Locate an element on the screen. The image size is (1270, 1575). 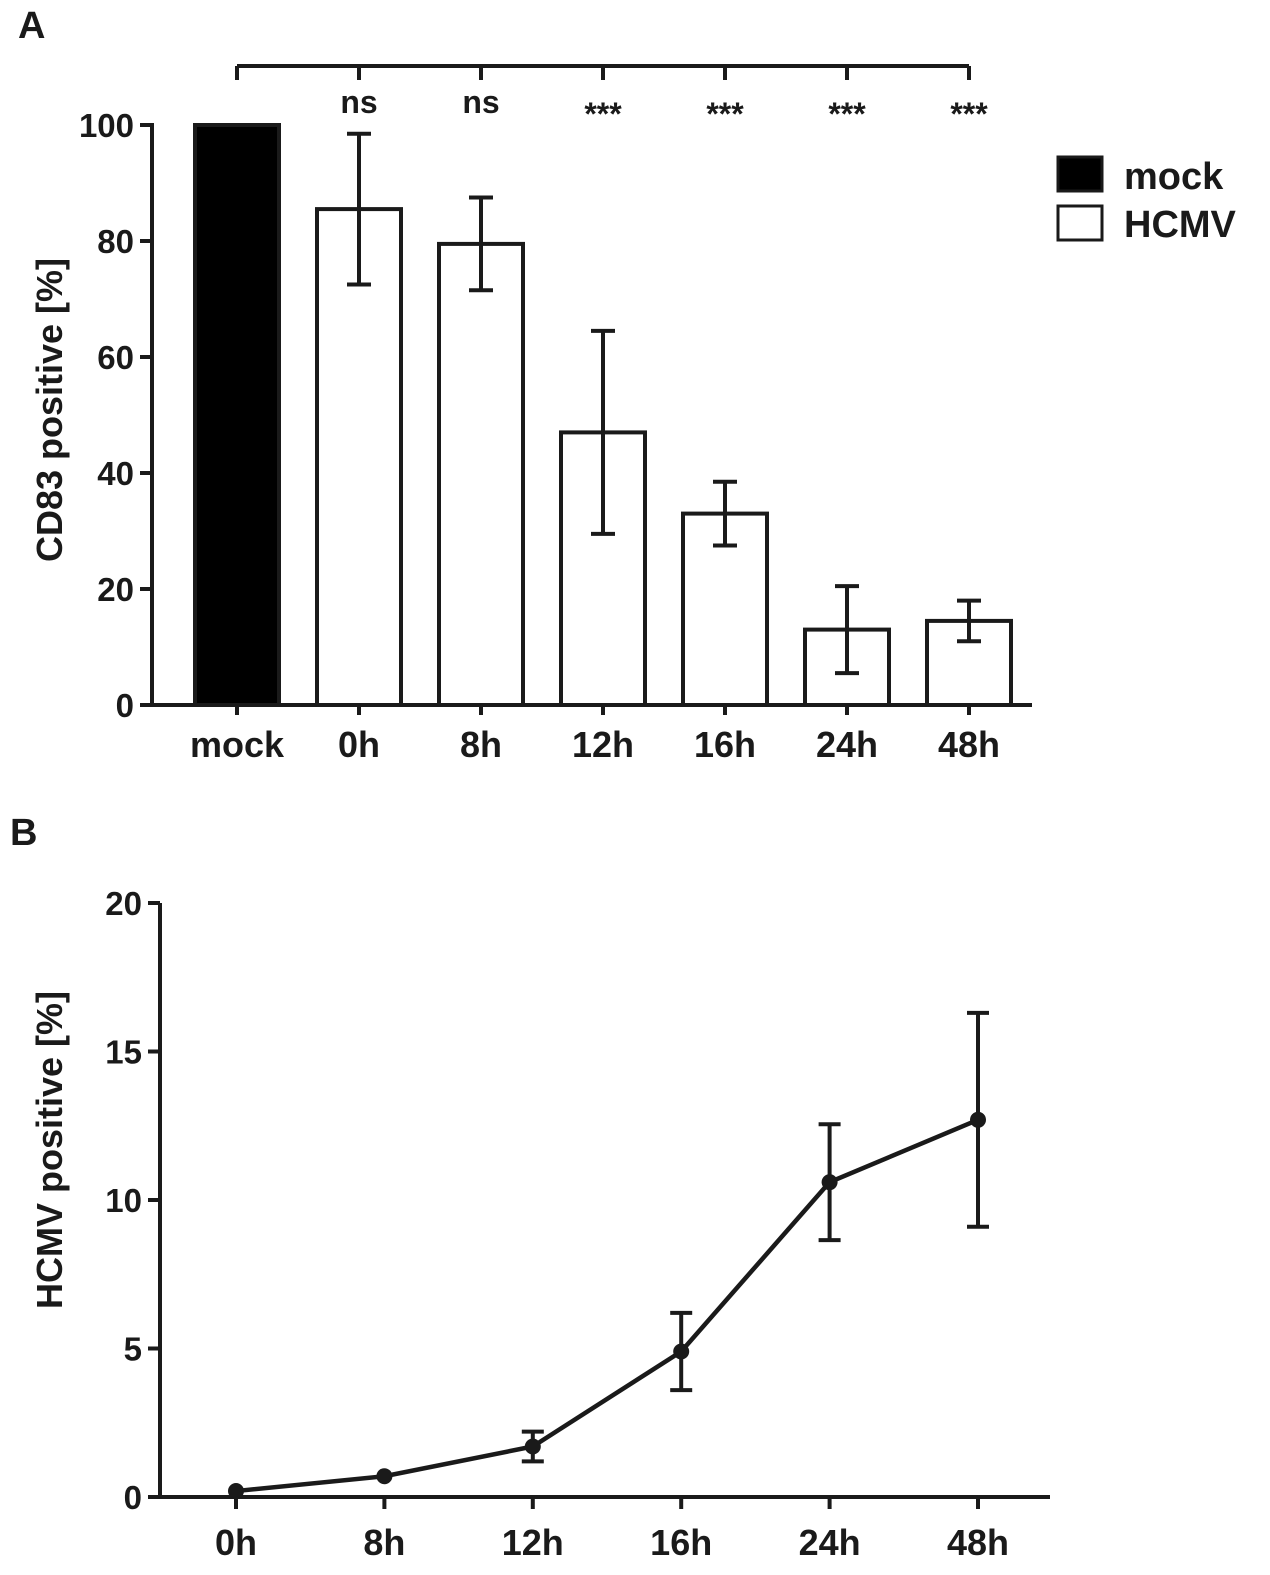
legend-swatch-hcmv is located at coordinates (1080, 223).